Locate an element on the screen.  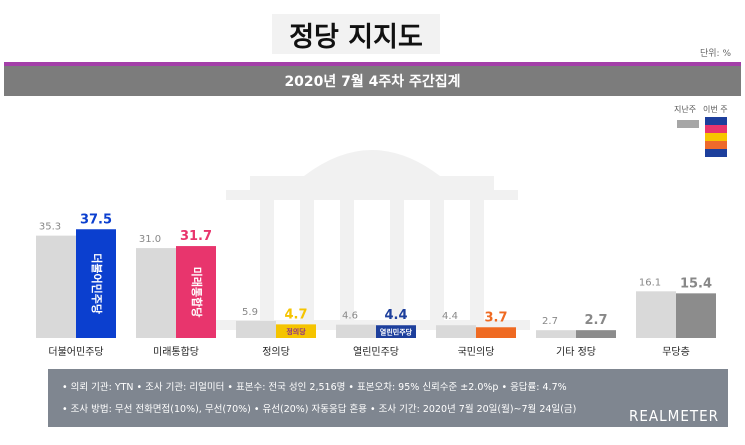
category-label: 열린민주당 is located at coordinates (376, 352).